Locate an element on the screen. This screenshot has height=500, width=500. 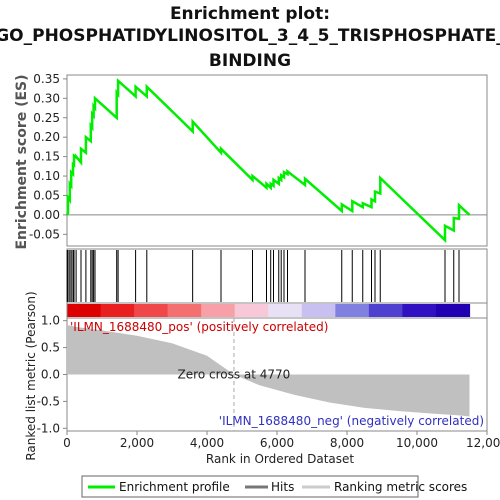
es-y-tick-label: 0.15 is located at coordinates (46, 157).